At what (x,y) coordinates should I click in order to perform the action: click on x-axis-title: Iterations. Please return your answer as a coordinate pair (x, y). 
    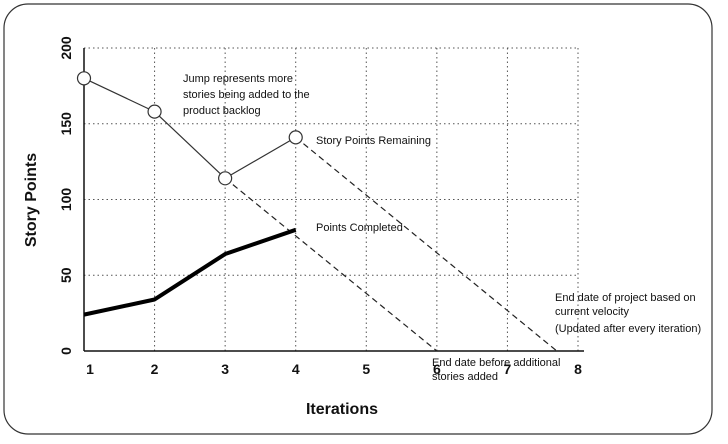
    Looking at the image, I should click on (342, 409).